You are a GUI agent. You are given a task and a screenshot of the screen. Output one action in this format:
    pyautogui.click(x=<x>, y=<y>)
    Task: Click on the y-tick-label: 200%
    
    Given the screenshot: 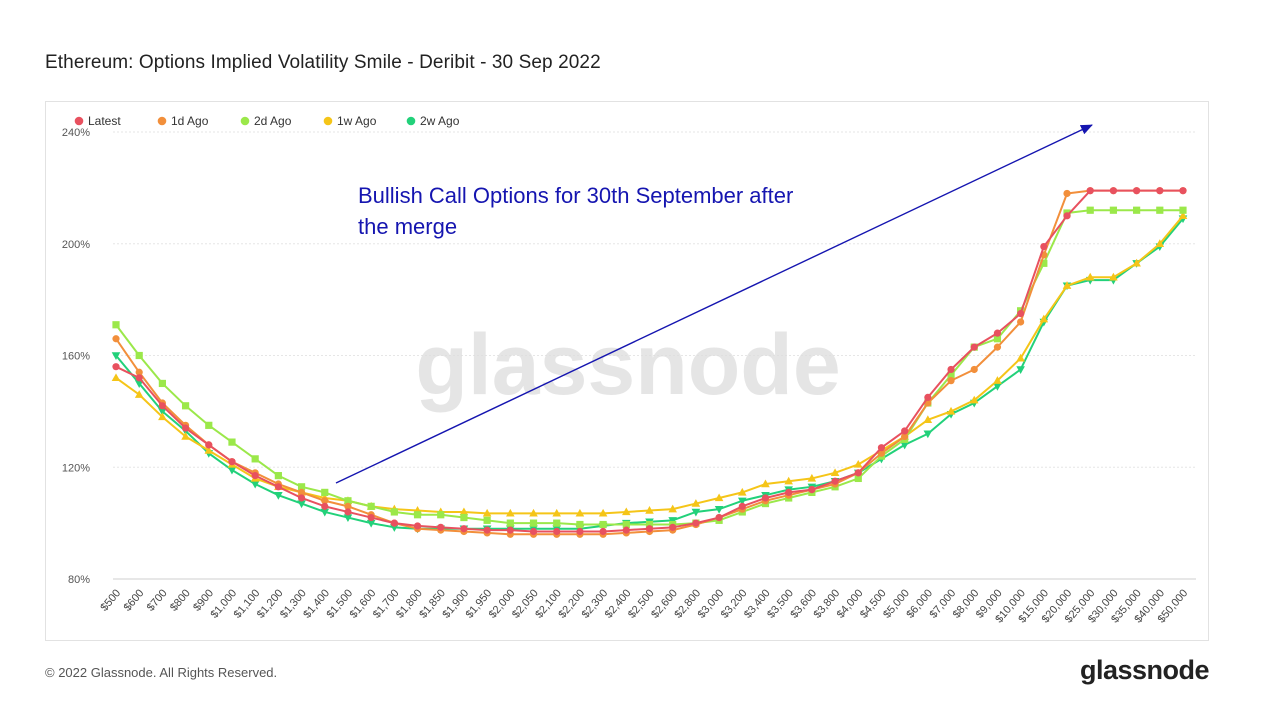 What is the action you would take?
    pyautogui.click(x=76, y=245)
    